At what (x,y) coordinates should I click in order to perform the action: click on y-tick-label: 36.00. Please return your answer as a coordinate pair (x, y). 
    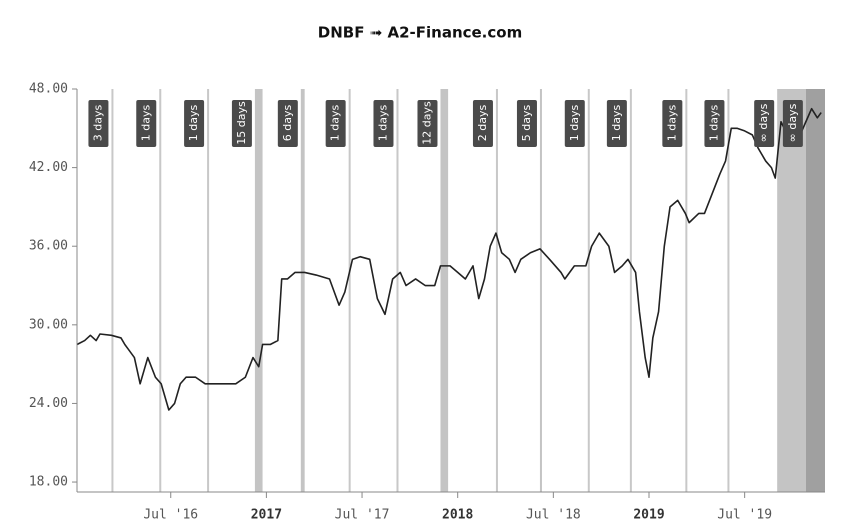
    Looking at the image, I should click on (48, 246).